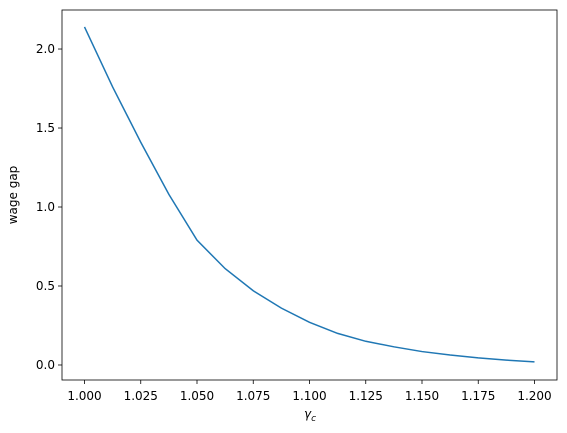  Describe the element at coordinates (45, 49) in the screenshot. I see `y-tick-label: 2.0` at that location.